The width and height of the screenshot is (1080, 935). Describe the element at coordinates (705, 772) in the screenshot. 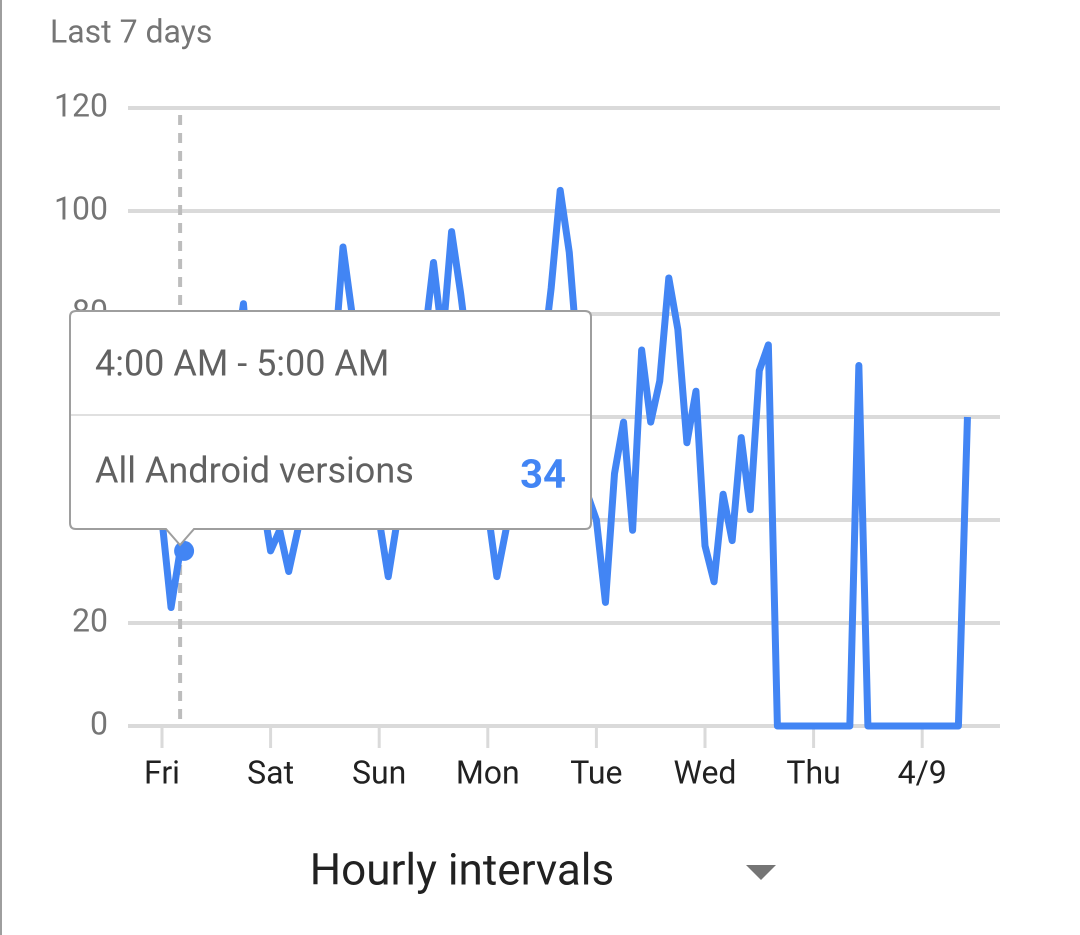

I see `x-tick-label: Wed` at that location.